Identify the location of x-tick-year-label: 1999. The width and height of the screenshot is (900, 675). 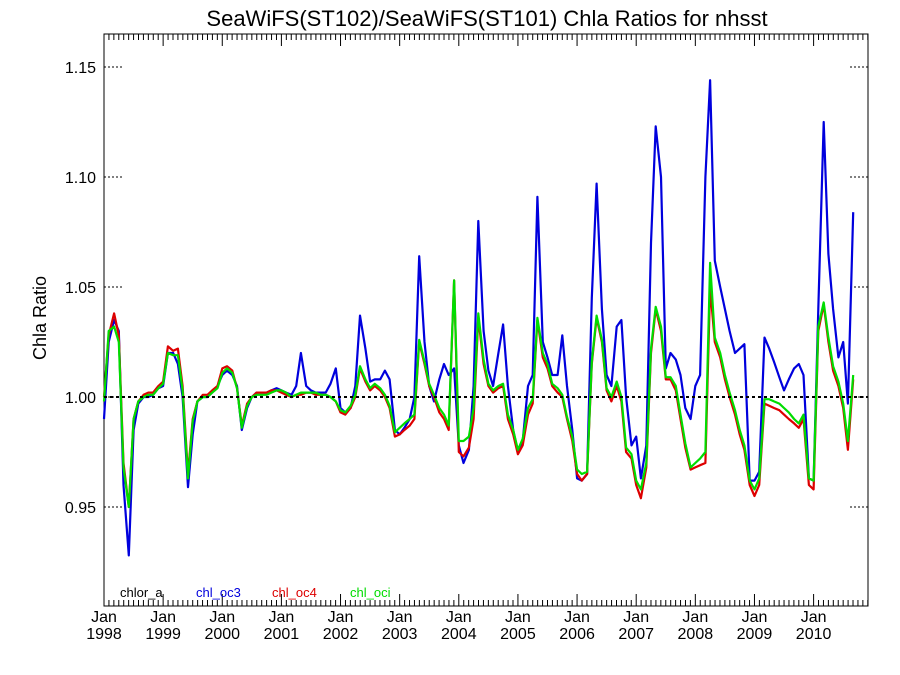
(163, 634).